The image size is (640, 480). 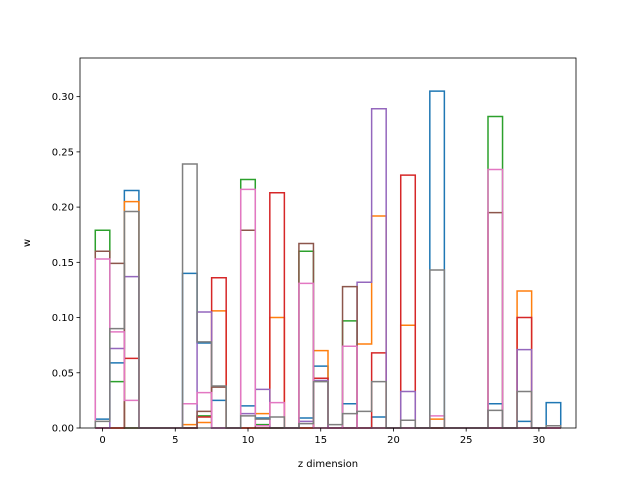 What do you see at coordinates (539, 440) in the screenshot?
I see `x-tick-label: 30` at bounding box center [539, 440].